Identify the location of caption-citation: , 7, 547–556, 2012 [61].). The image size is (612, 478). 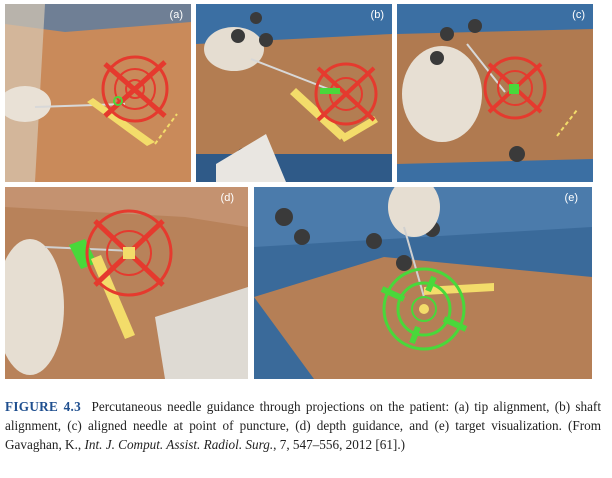
(339, 444).